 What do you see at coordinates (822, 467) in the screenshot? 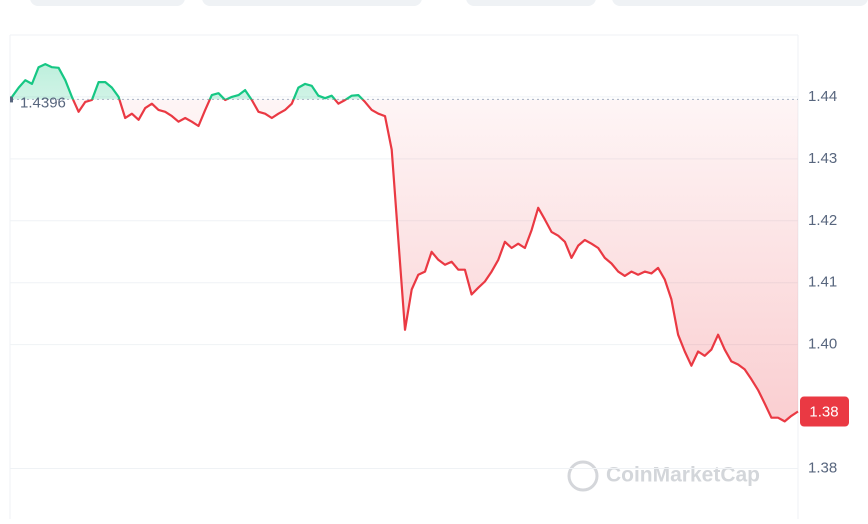
I see `y-tick-label: 1.38` at bounding box center [822, 467].